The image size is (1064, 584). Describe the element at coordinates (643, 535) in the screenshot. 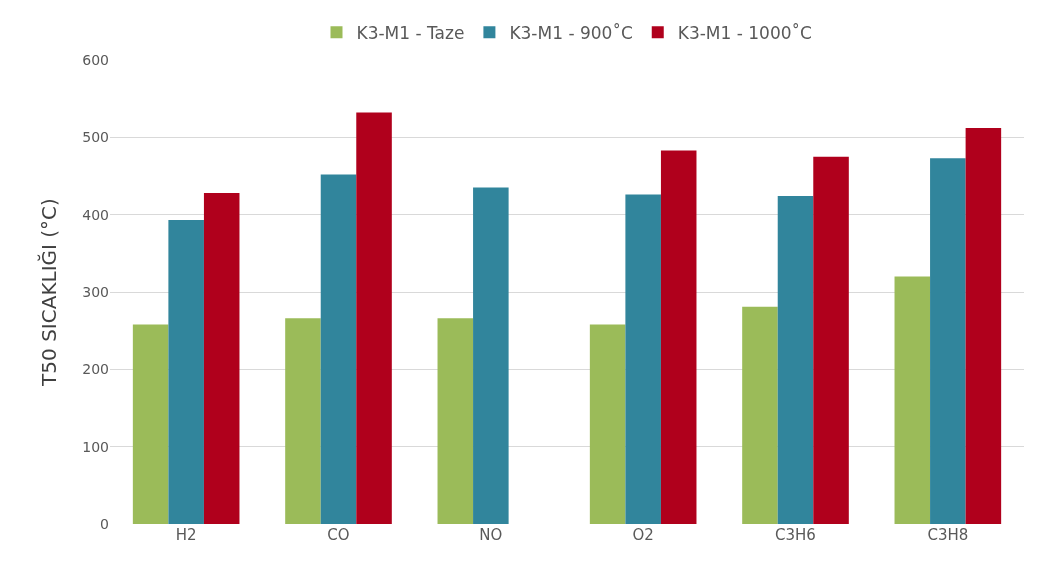

I see `x-tick-label: O2` at that location.